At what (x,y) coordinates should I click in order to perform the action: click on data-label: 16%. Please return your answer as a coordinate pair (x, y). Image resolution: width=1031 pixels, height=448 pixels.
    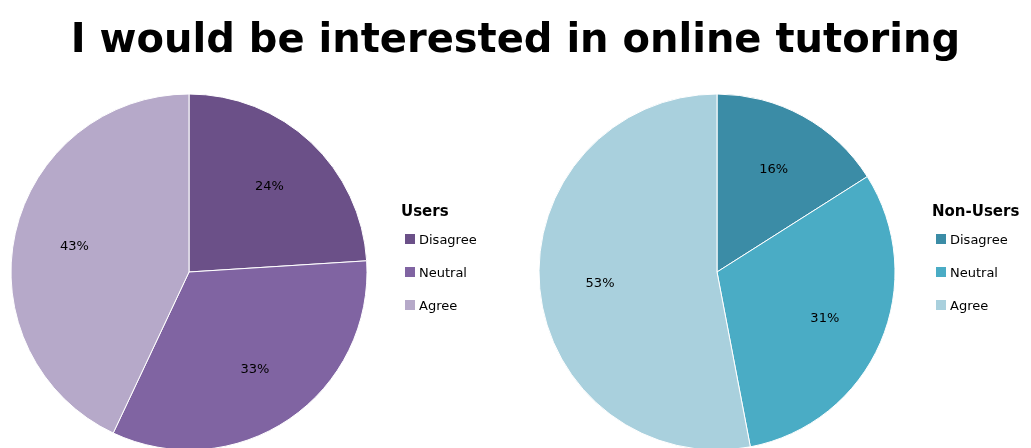
    Looking at the image, I should click on (774, 168).